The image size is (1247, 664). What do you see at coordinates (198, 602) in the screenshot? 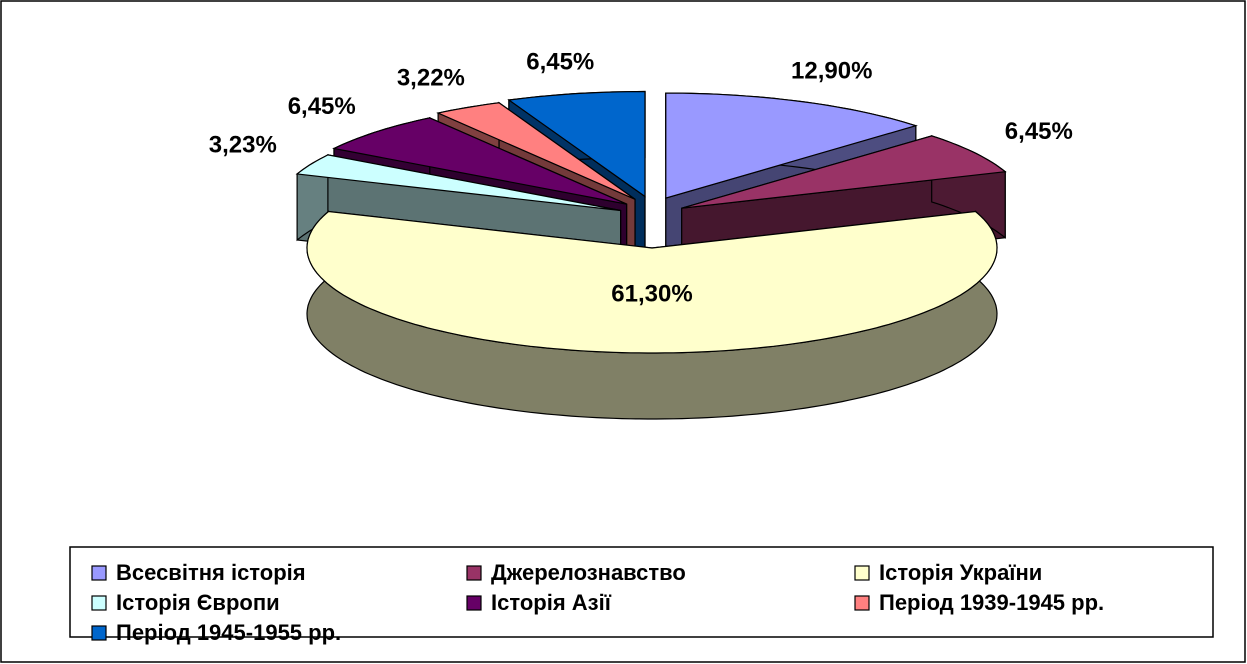
I see `legend-label: Історія Європи` at bounding box center [198, 602].